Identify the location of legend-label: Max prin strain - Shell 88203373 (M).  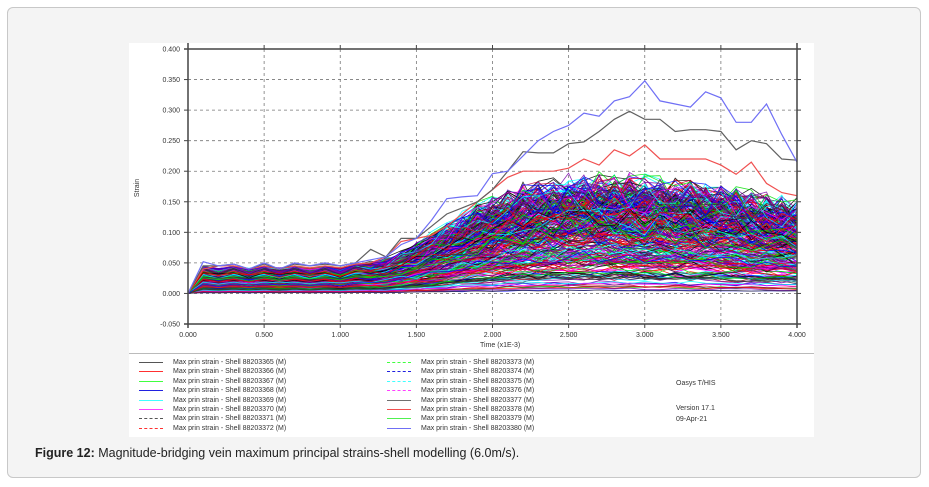
(478, 362).